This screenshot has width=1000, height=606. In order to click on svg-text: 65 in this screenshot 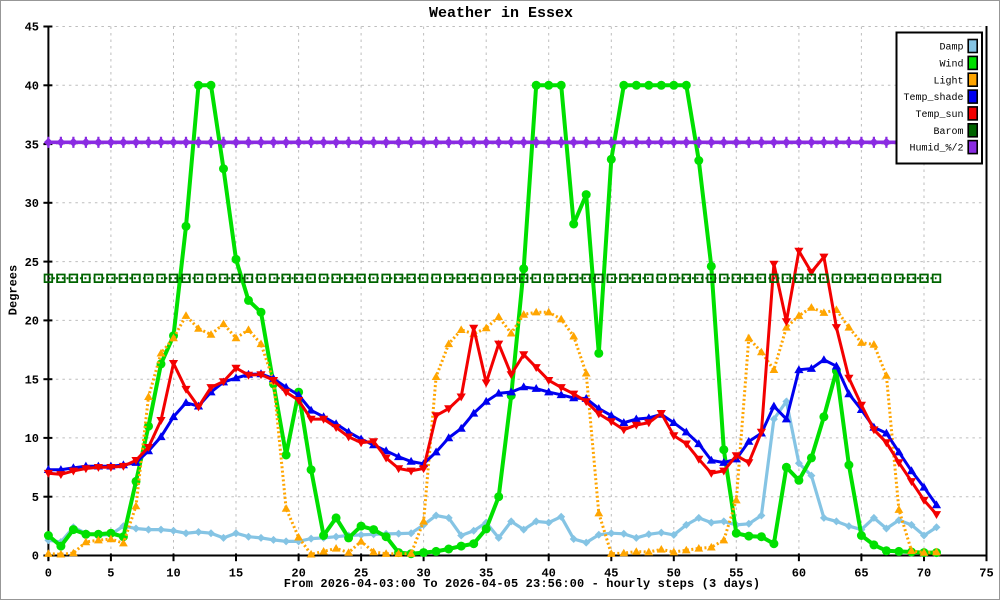, I will do `click(861, 574)`.